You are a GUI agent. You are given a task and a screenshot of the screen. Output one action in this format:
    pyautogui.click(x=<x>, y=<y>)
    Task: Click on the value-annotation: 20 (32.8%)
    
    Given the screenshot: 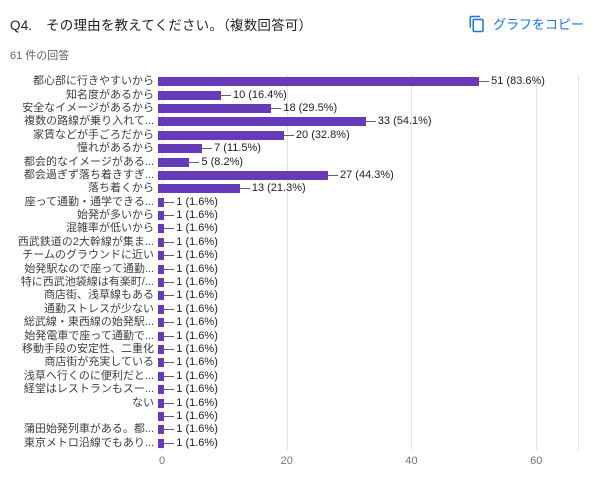 What is the action you would take?
    pyautogui.click(x=322, y=134)
    